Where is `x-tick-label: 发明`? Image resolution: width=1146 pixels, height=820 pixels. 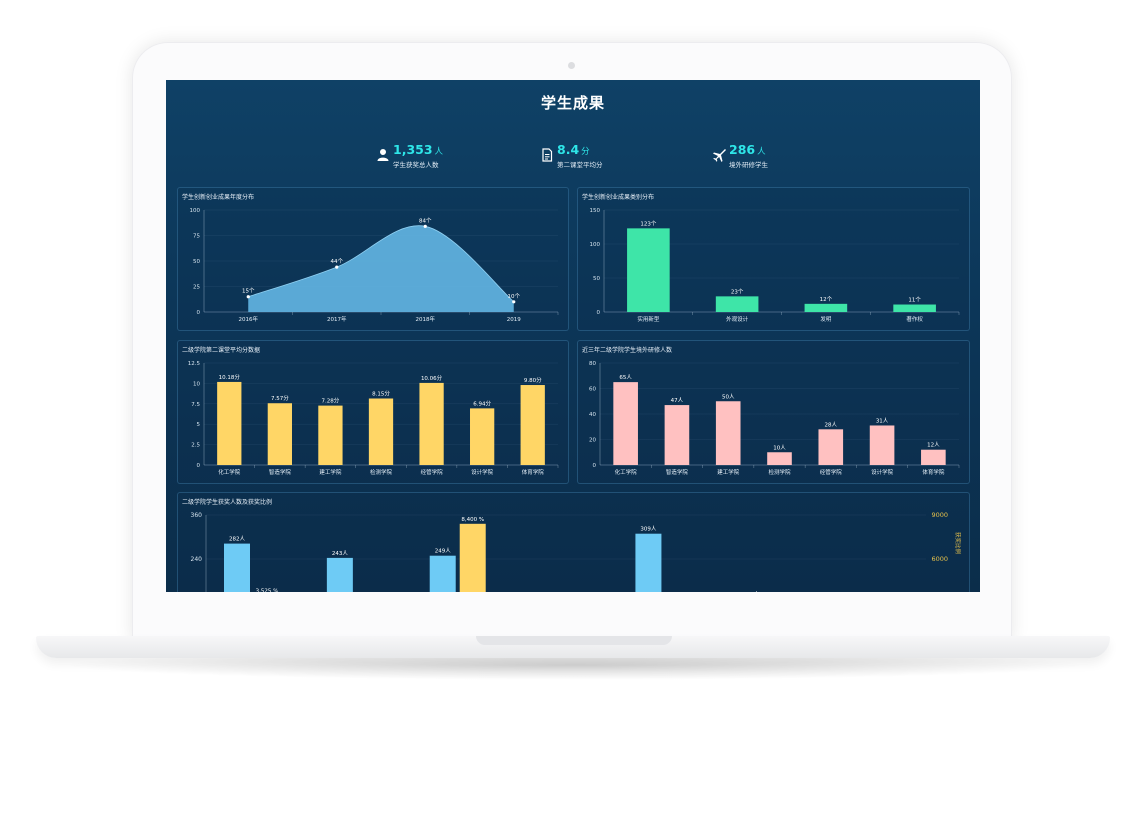 x-tick-label: 发明 is located at coordinates (826, 319).